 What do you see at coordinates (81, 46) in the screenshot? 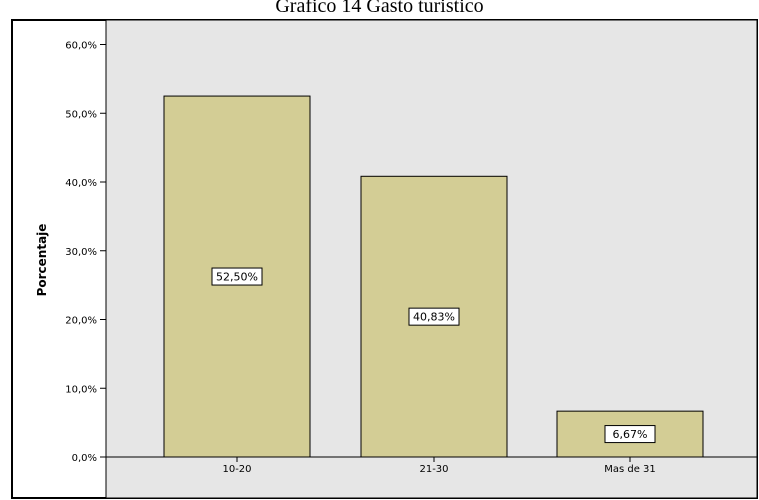
I see `y-tick-label: 60,0%` at bounding box center [81, 46].